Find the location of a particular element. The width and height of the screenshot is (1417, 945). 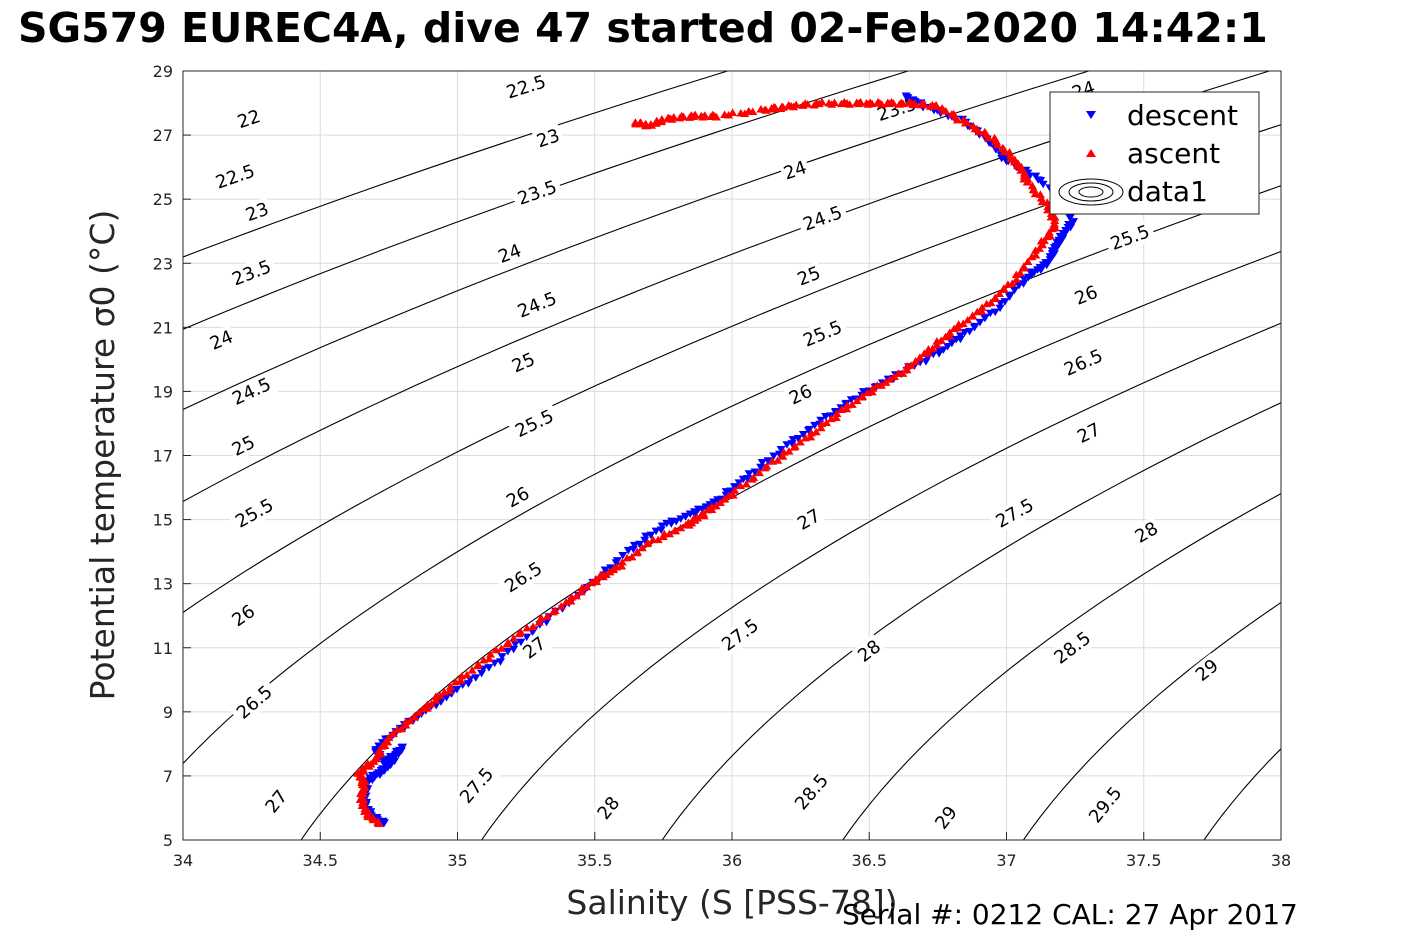

x-tick-label: 34.5 is located at coordinates (320, 860).